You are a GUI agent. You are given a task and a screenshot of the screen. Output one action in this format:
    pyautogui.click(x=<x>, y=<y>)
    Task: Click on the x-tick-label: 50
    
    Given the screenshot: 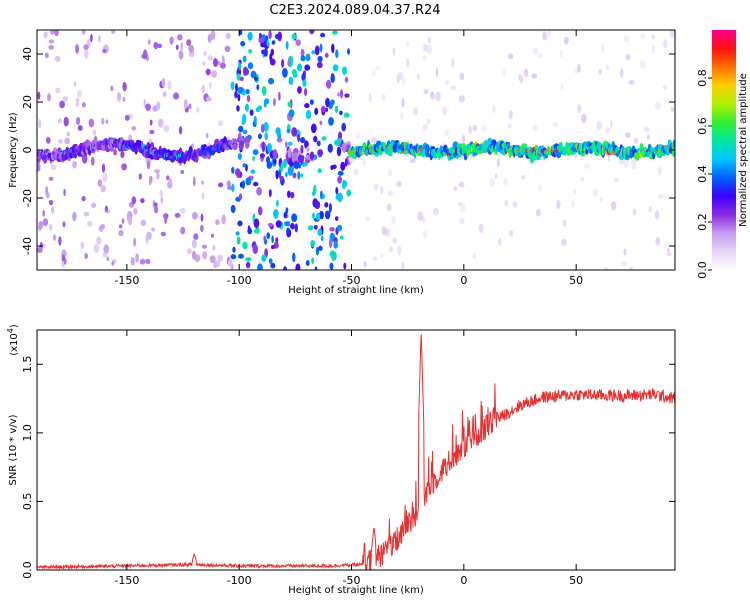 What is the action you would take?
    pyautogui.click(x=576, y=280)
    